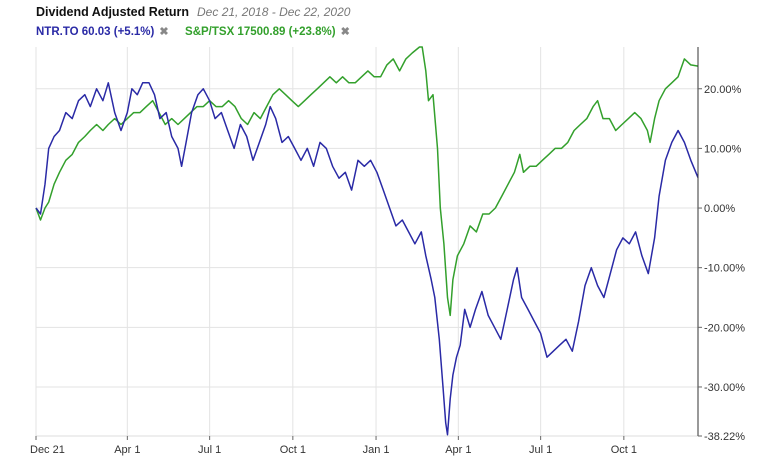  What do you see at coordinates (274, 12) in the screenshot?
I see `chart-date-range: Dec 21, 2018 - Dec 22, 2020` at bounding box center [274, 12].